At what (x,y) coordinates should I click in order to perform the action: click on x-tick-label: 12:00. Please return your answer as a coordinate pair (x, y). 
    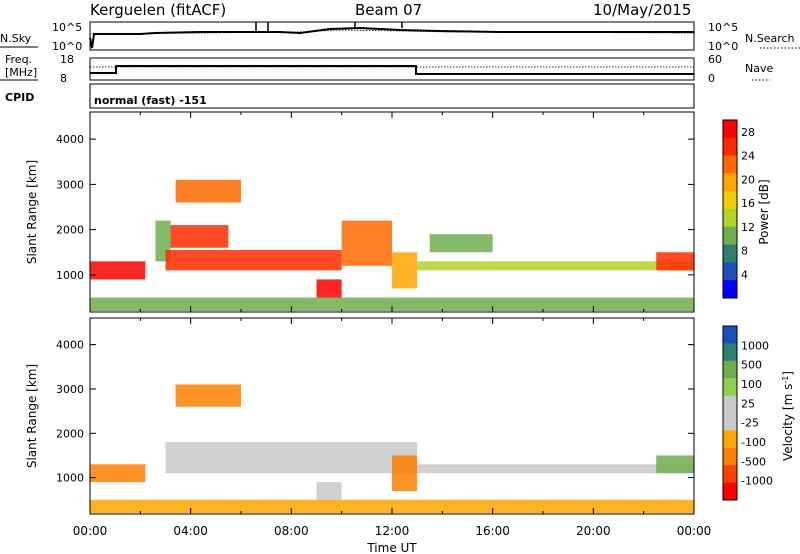
    Looking at the image, I should click on (392, 531).